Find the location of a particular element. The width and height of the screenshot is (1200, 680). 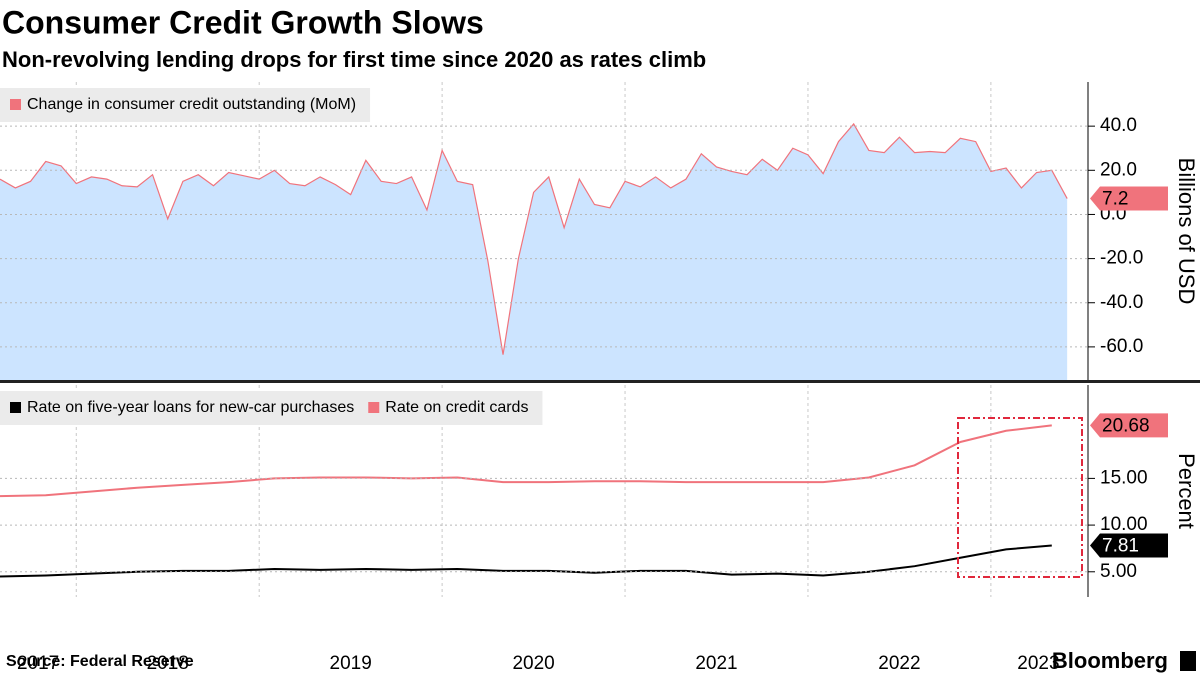

y-tick-label: 40.0 is located at coordinates (1118, 125).